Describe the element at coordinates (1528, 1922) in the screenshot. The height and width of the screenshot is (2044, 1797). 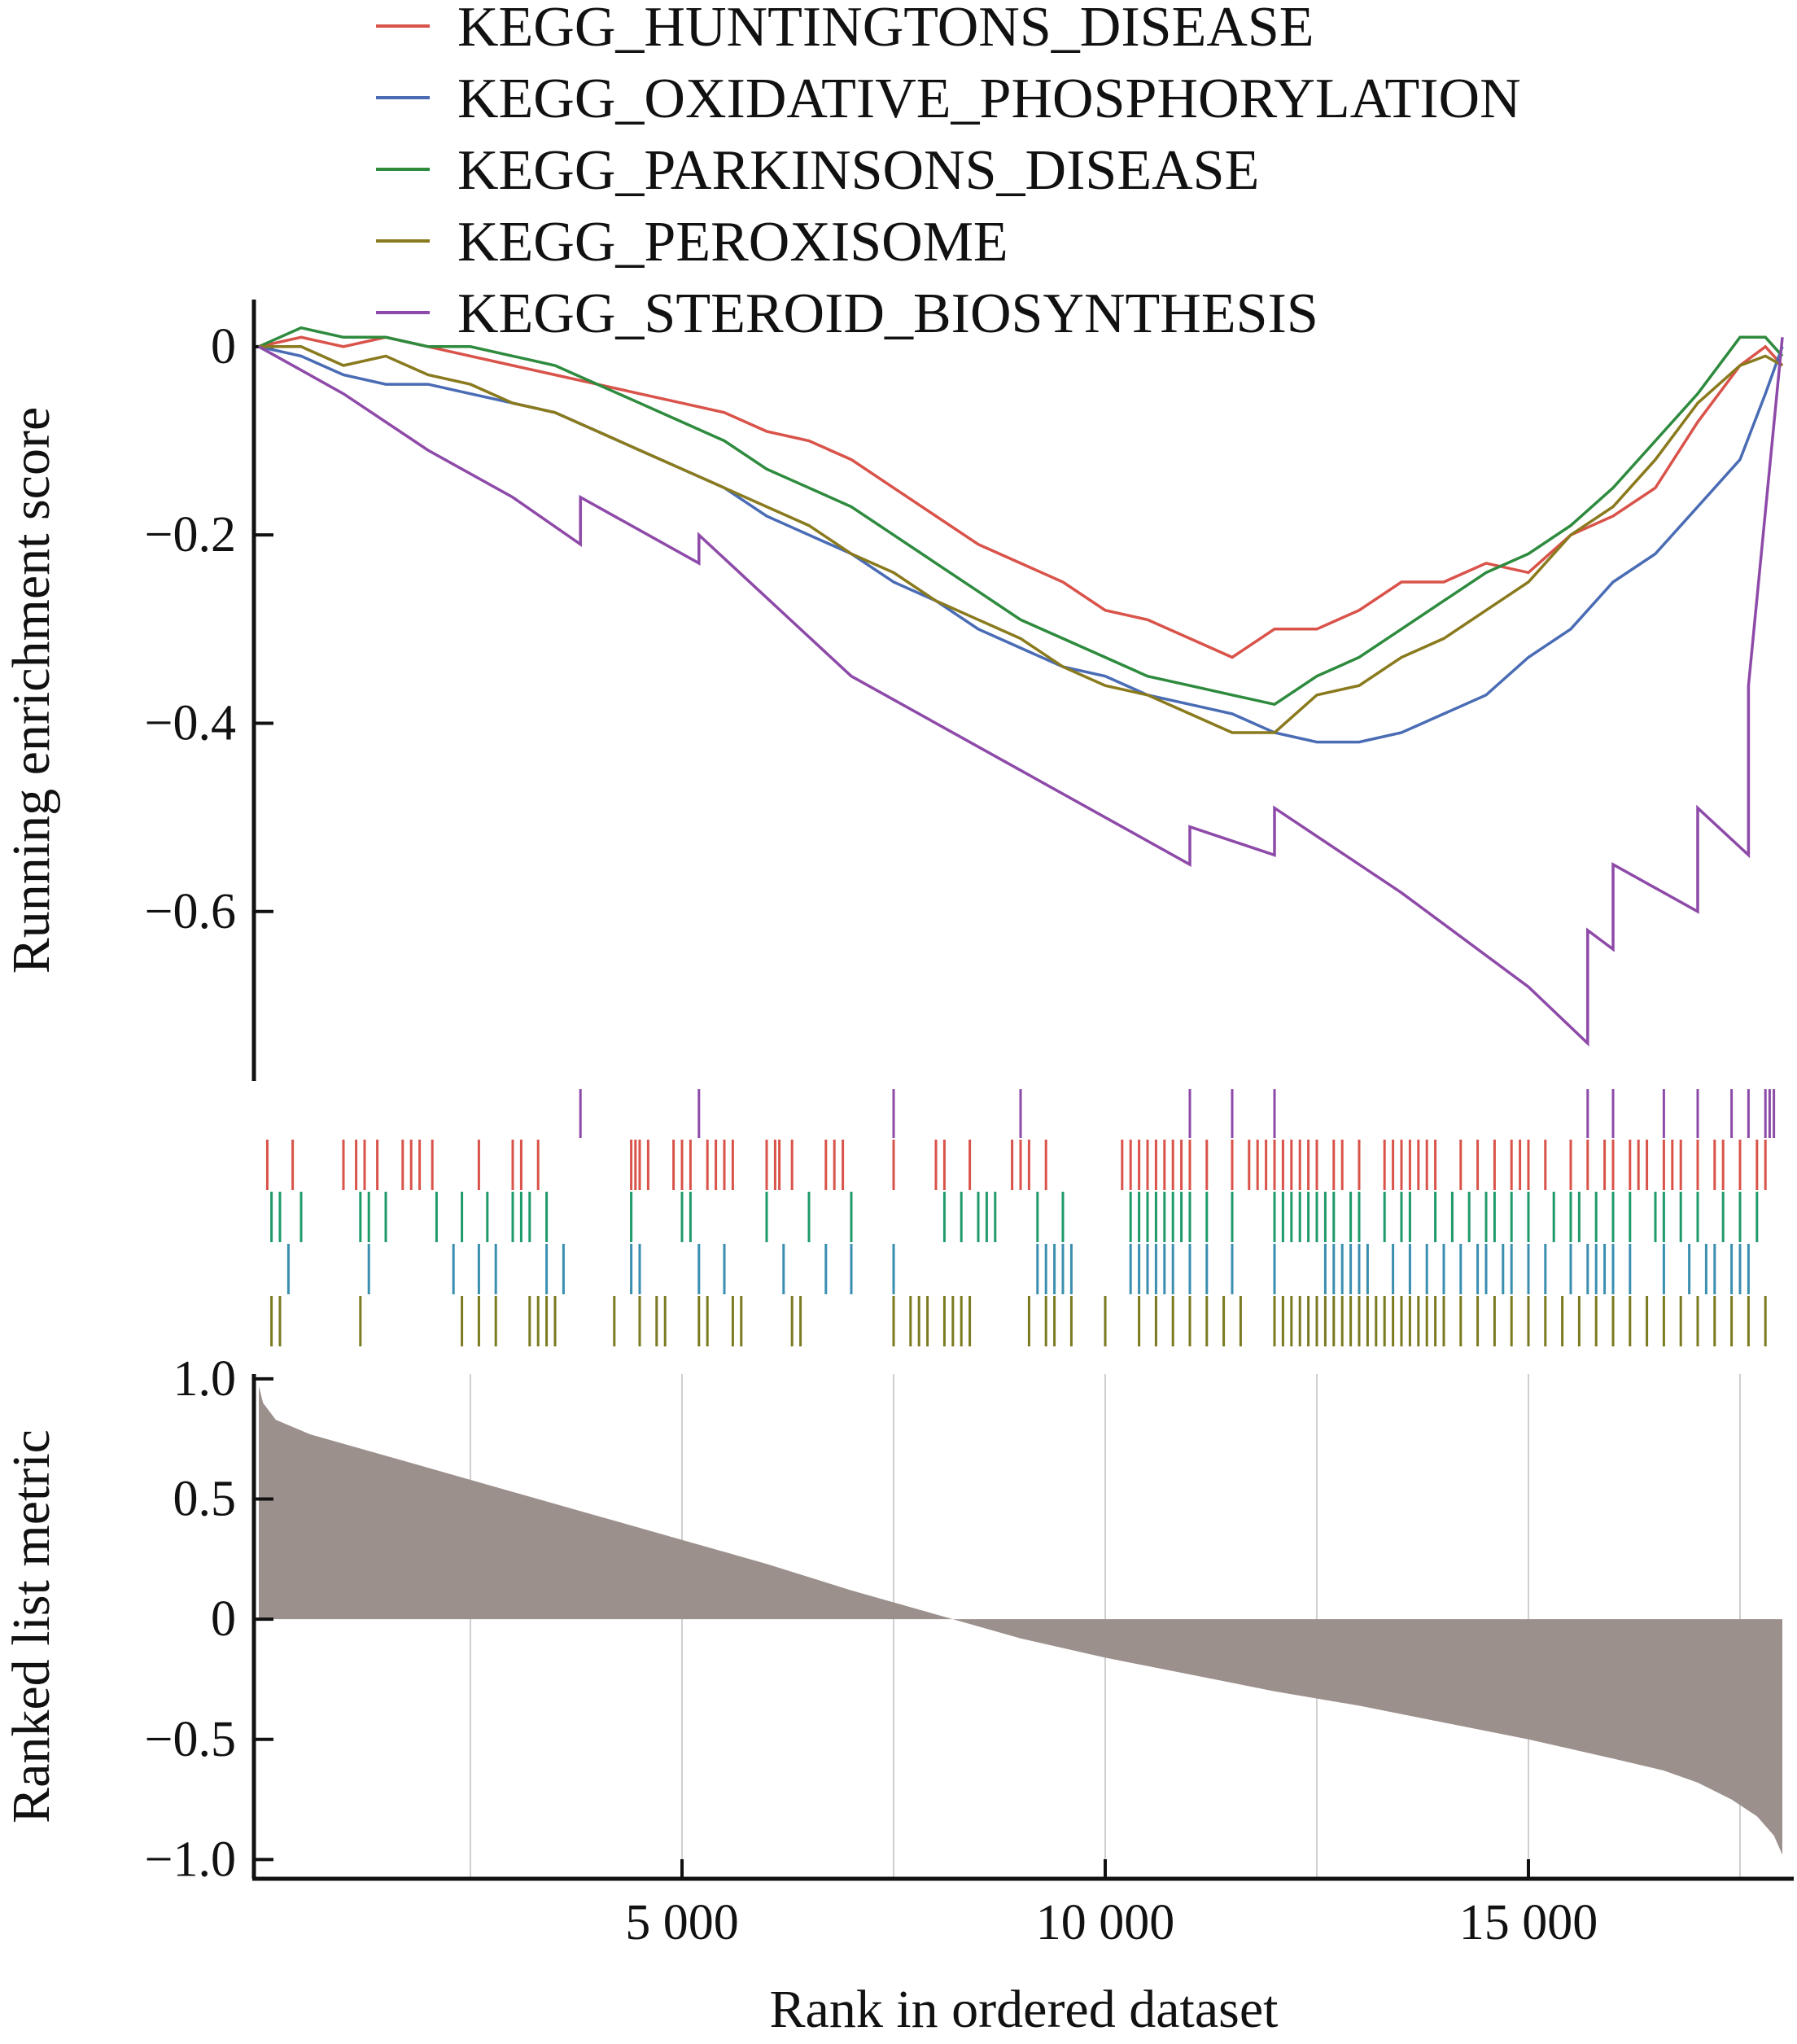
I see `x-tick-label: 15 000` at that location.